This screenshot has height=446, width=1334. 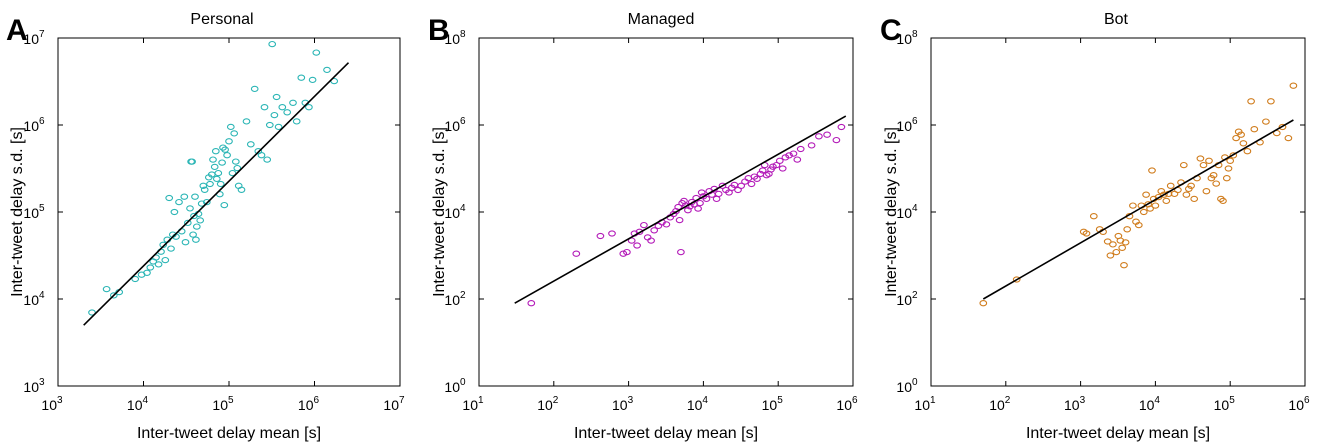 What do you see at coordinates (455, 386) in the screenshot?
I see `panel-b-y-tick-label: 10⁰` at bounding box center [455, 386].